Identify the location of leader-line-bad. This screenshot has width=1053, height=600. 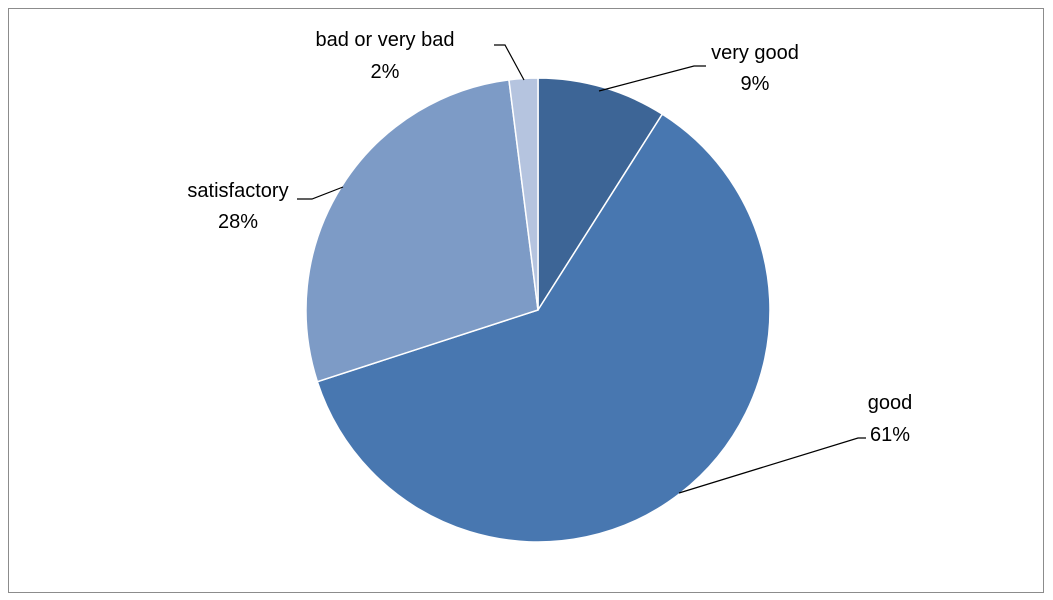
(509, 62).